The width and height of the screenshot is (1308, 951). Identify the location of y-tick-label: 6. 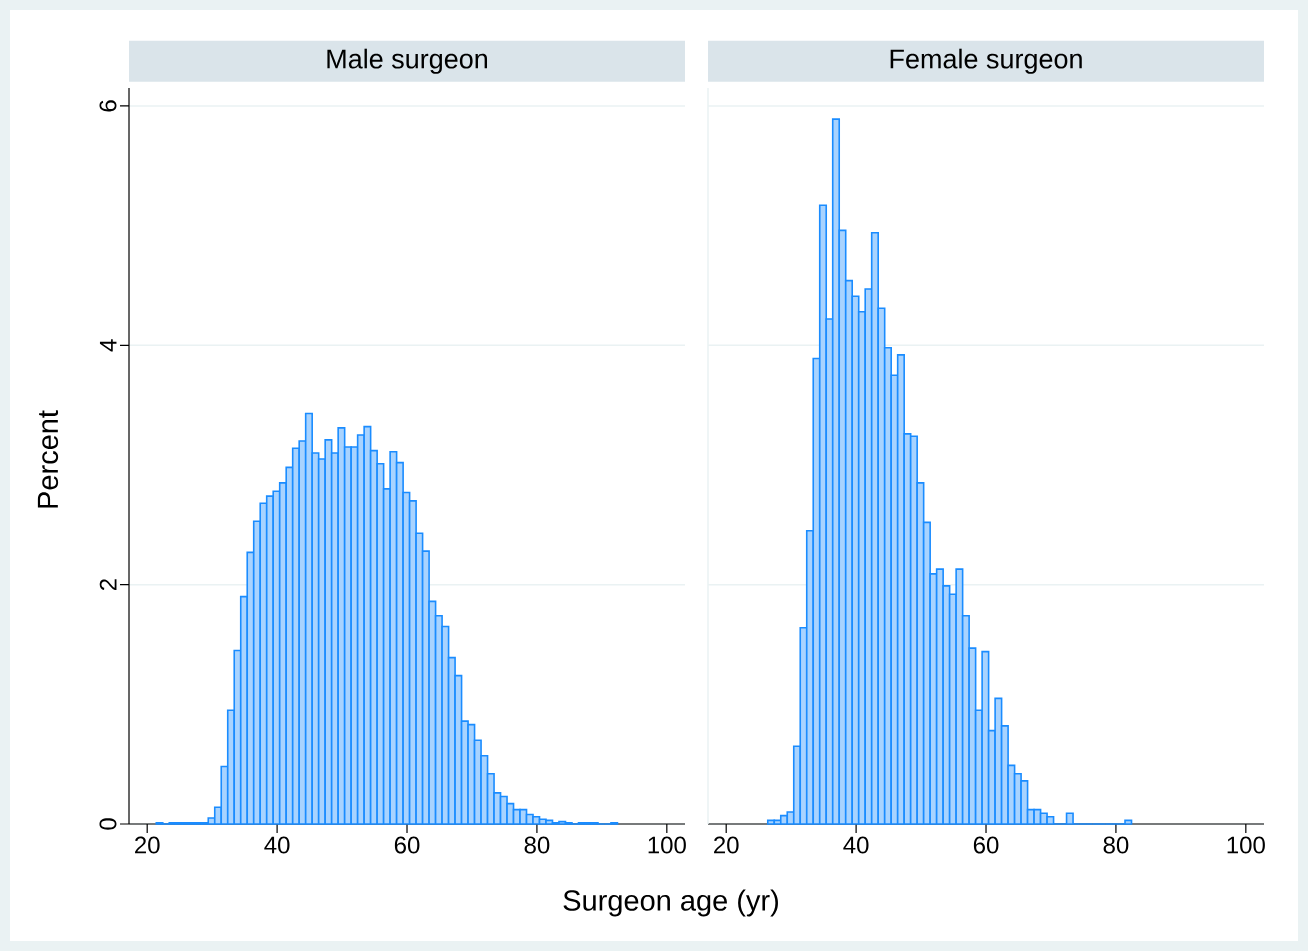
(108, 106).